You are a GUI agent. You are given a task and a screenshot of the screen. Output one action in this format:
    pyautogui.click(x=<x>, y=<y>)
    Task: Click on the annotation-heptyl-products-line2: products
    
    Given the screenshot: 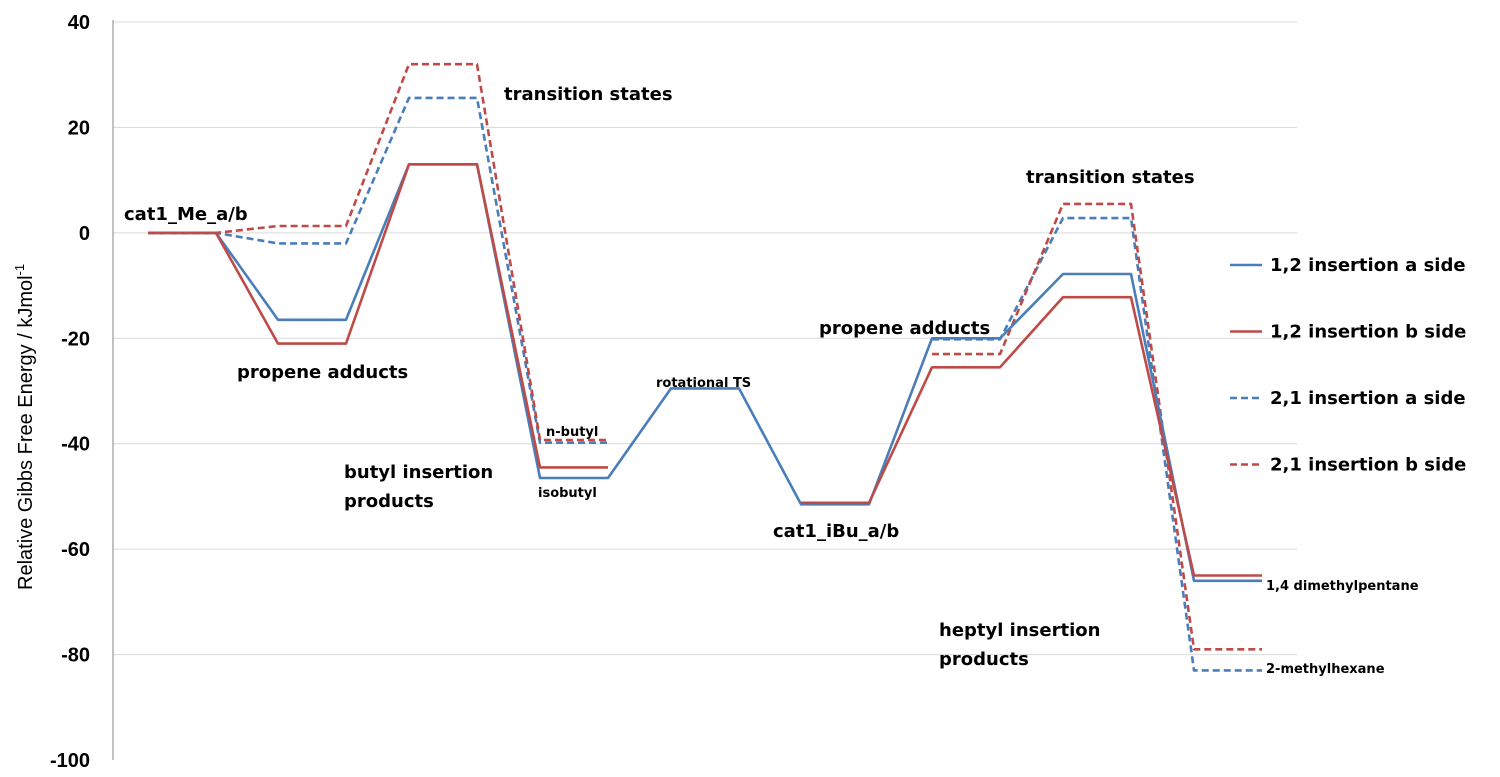 What is the action you would take?
    pyautogui.click(x=984, y=659)
    